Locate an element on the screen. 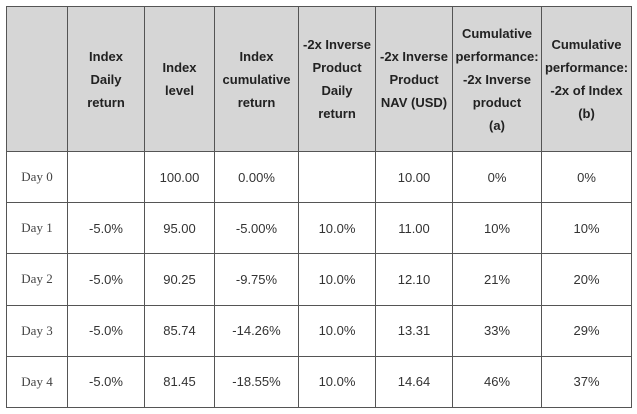  table-cell: 12.10 is located at coordinates (414, 279).